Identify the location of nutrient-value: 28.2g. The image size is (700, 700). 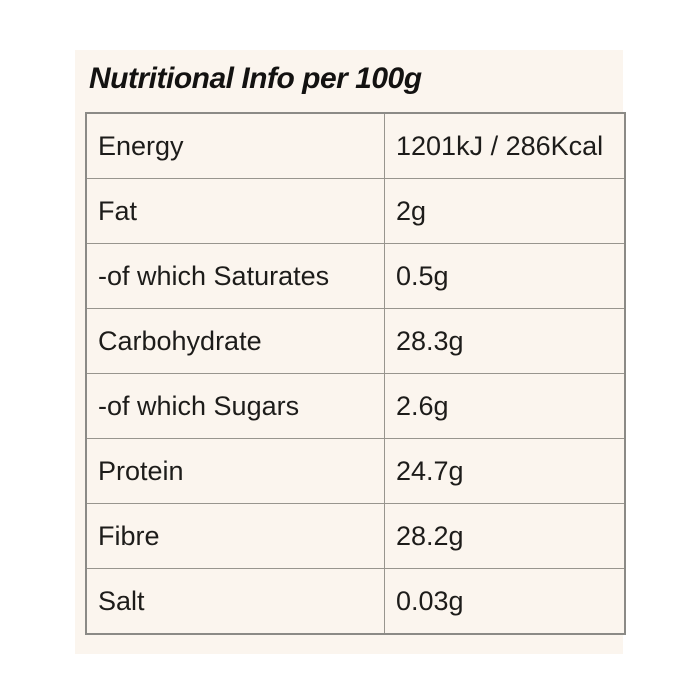
(505, 536).